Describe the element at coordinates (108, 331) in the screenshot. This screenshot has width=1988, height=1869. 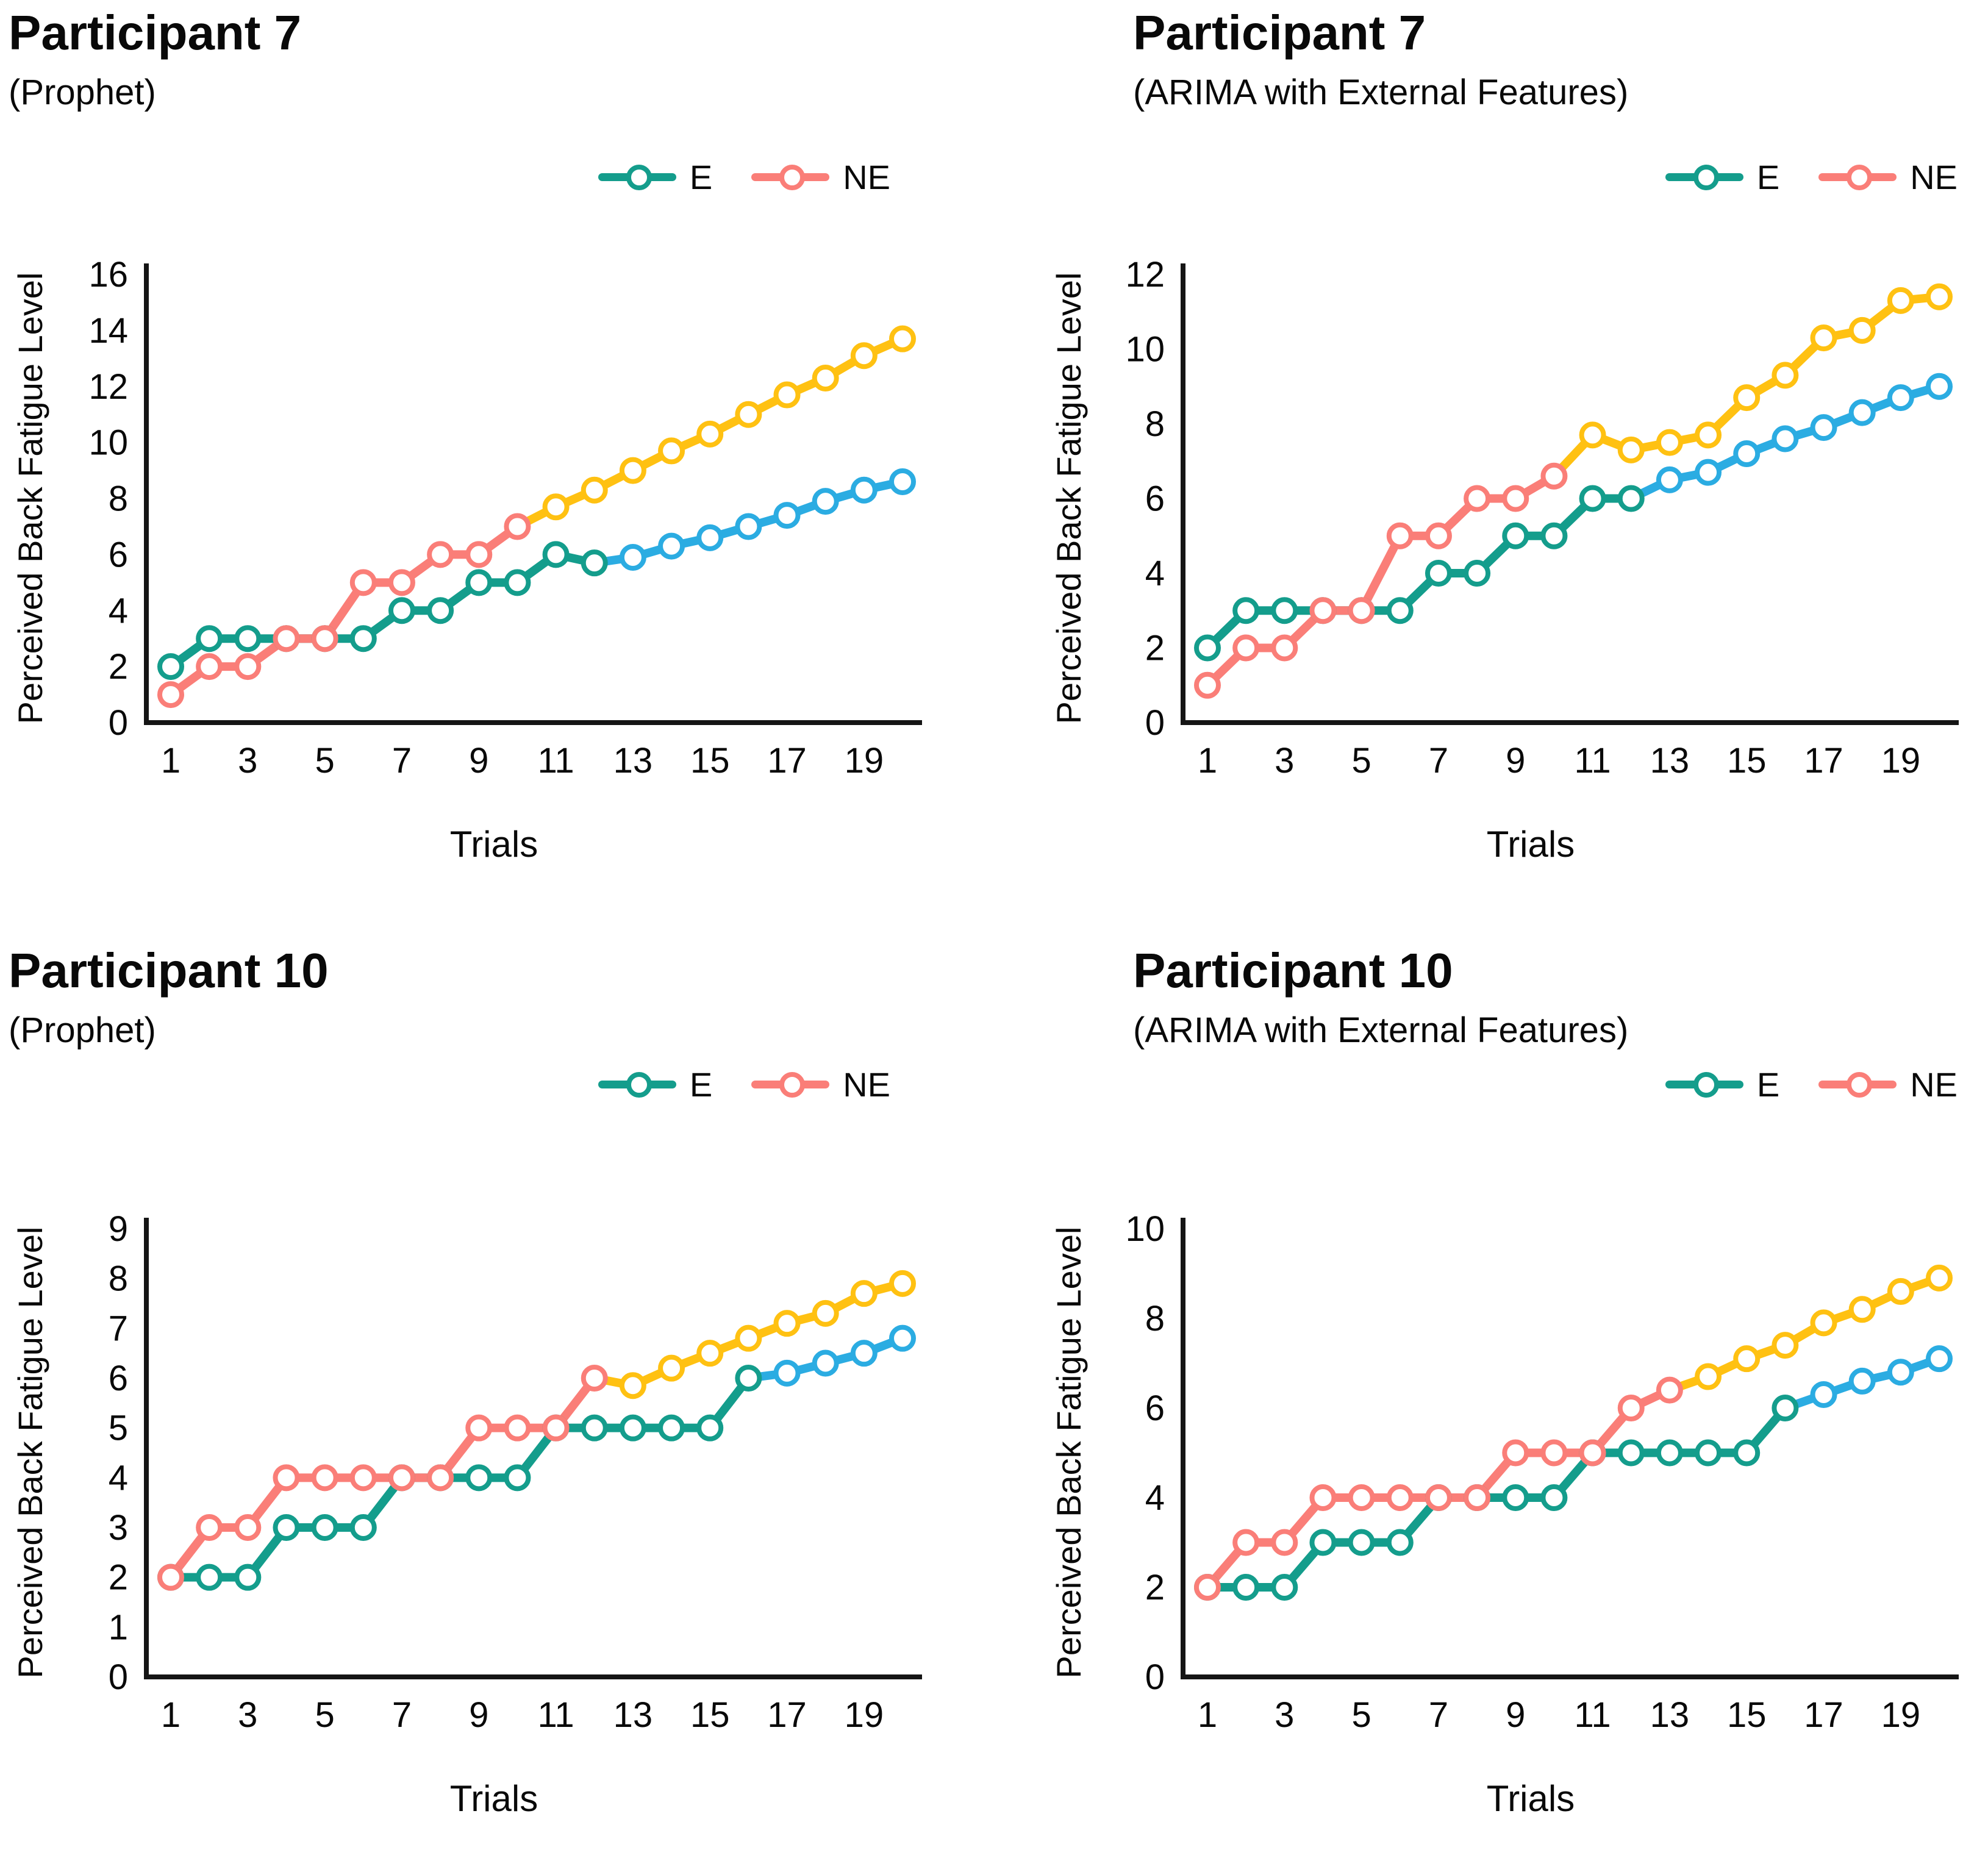
I see `svg-text: 14` at that location.